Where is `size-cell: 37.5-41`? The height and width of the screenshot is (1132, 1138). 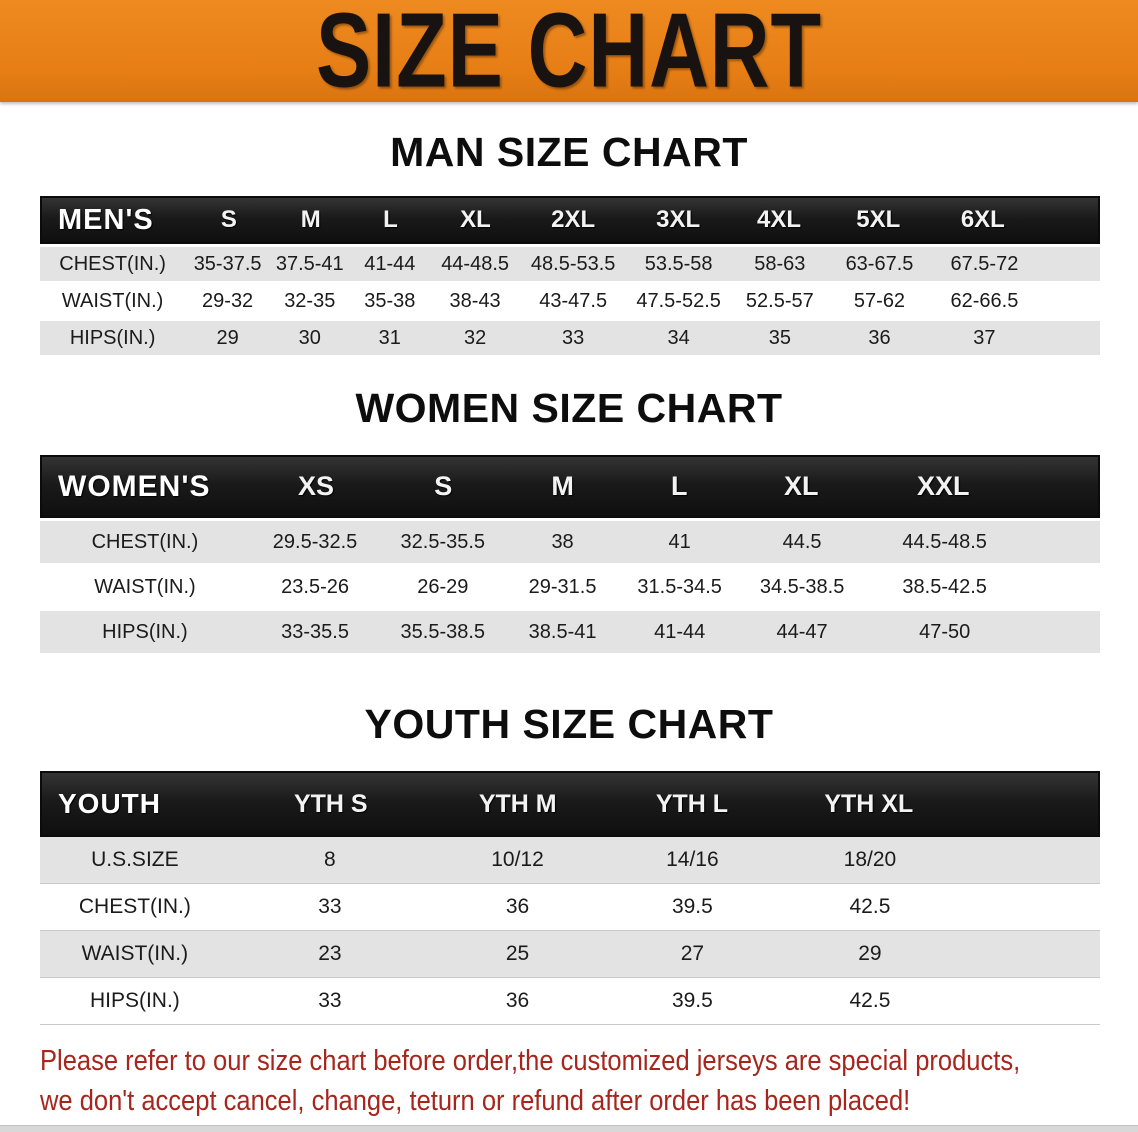 size-cell: 37.5-41 is located at coordinates (309, 263).